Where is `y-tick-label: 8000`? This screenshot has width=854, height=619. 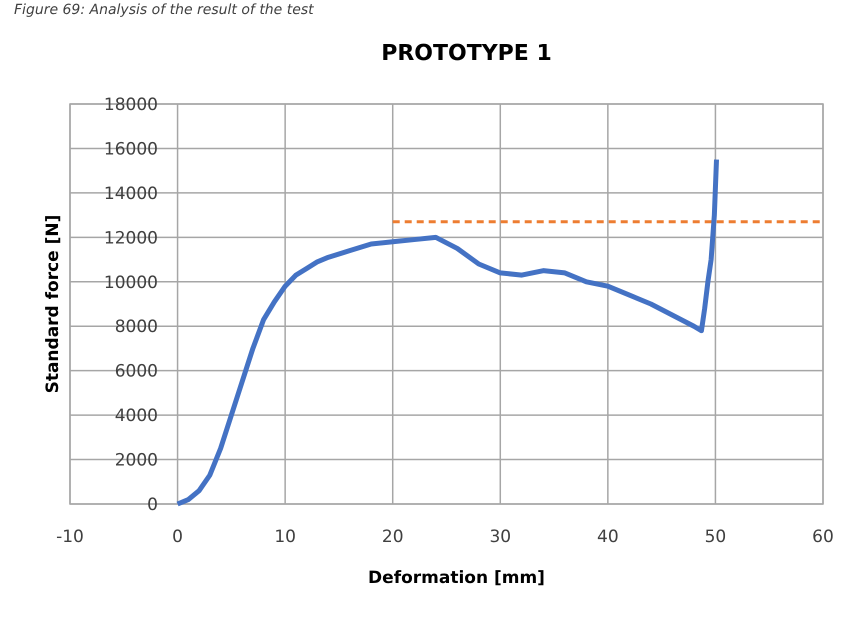 y-tick-label: 8000 is located at coordinates (136, 327).